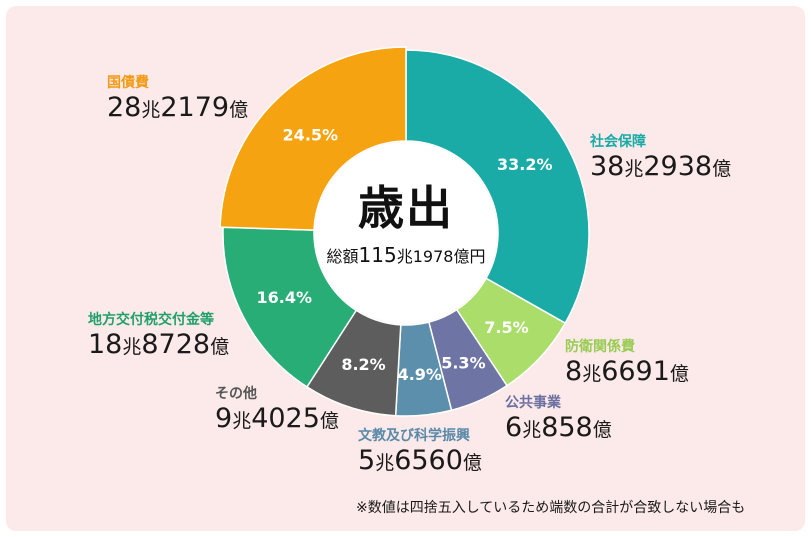 Image resolution: width=811 pixels, height=537 pixels. What do you see at coordinates (420, 374) in the screenshot?
I see `slice-percent-label: 4.9%` at bounding box center [420, 374].